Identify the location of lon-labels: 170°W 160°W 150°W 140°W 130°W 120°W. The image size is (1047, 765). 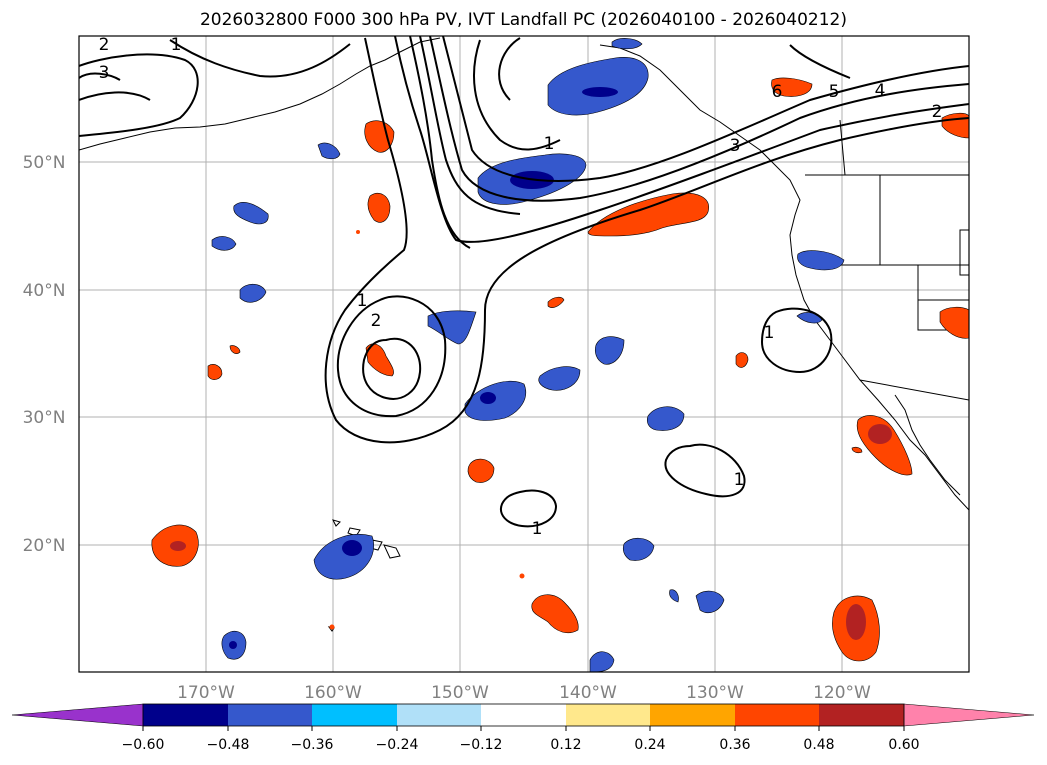
(524, 693).